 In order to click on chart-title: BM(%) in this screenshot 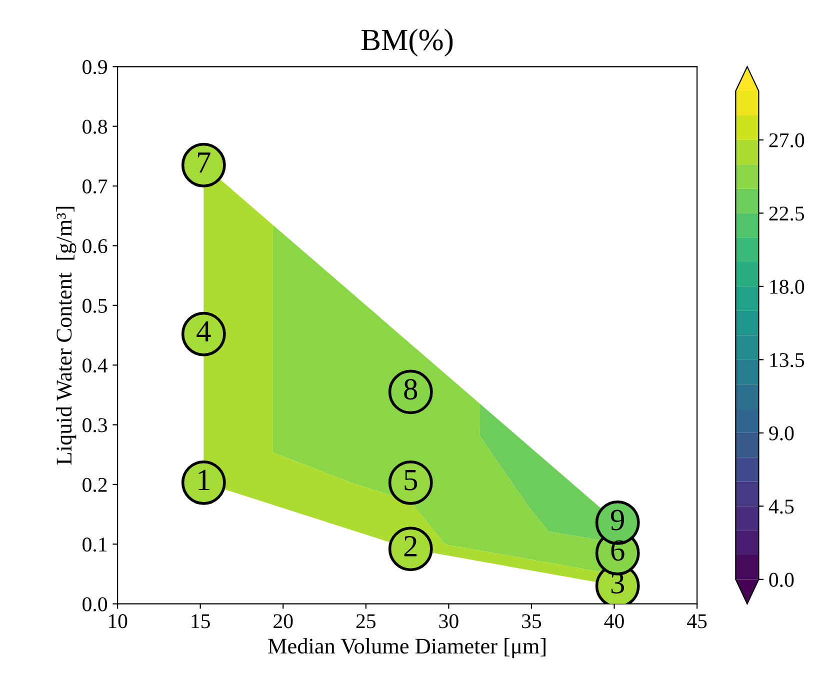, I will do `click(407, 42)`.